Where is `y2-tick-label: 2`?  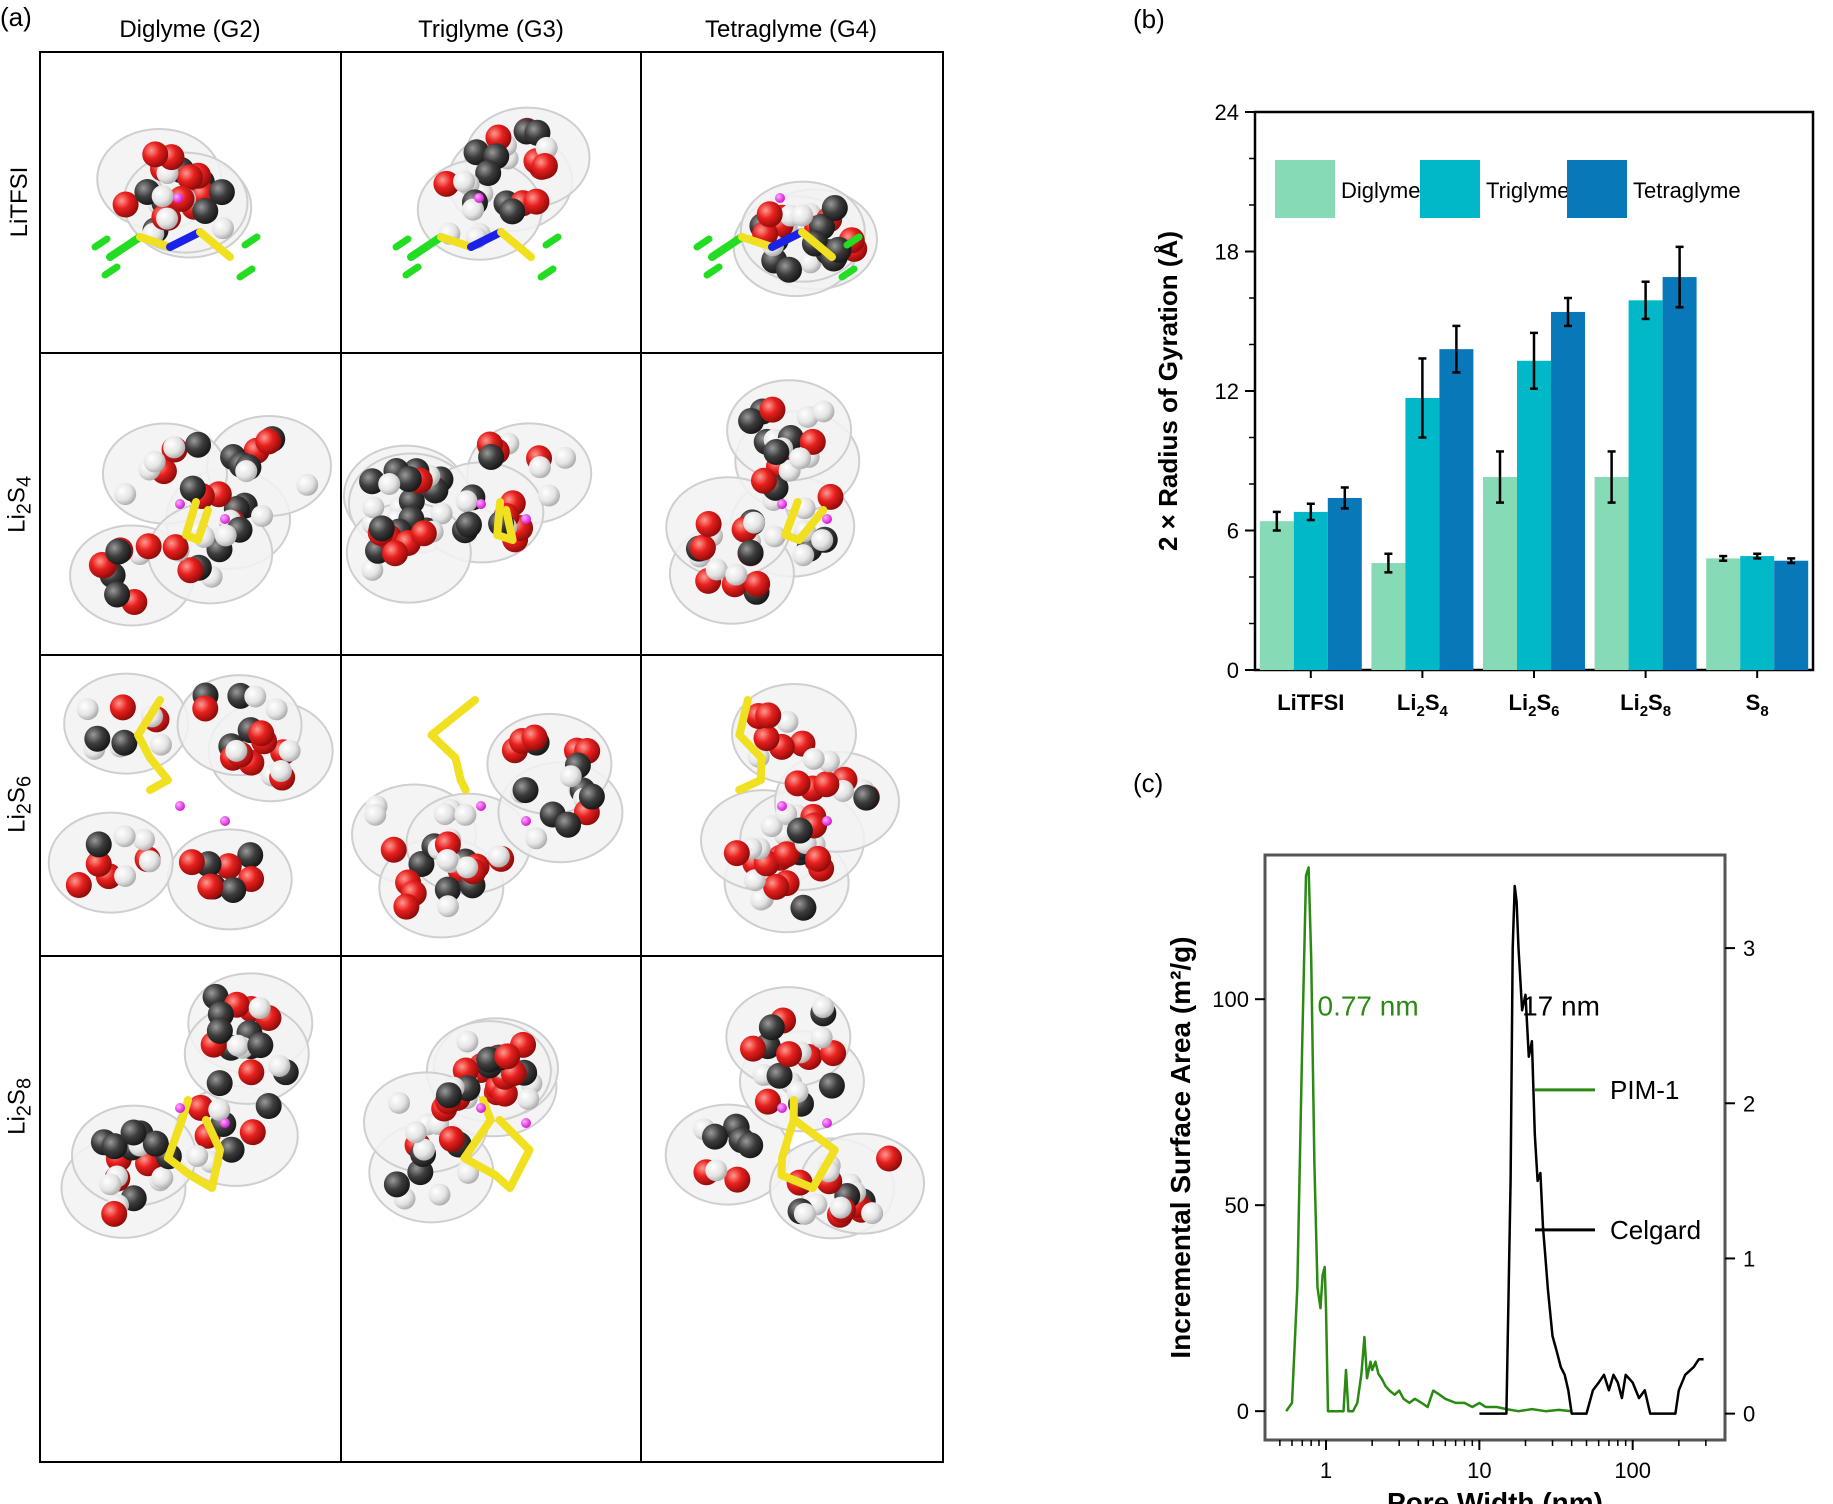 y2-tick-label: 2 is located at coordinates (1749, 1103).